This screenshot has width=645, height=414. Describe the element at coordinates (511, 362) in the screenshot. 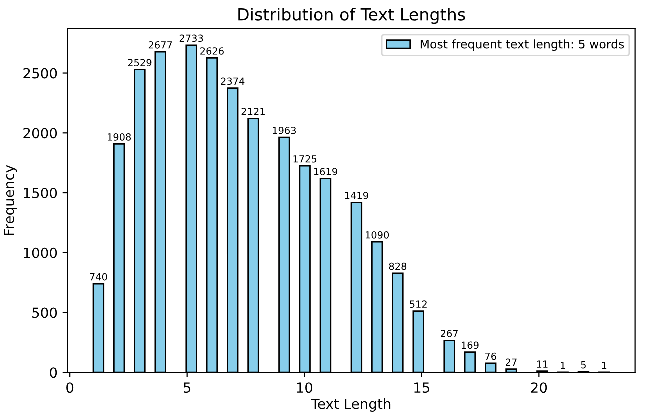

I see `data-label: 27` at that location.